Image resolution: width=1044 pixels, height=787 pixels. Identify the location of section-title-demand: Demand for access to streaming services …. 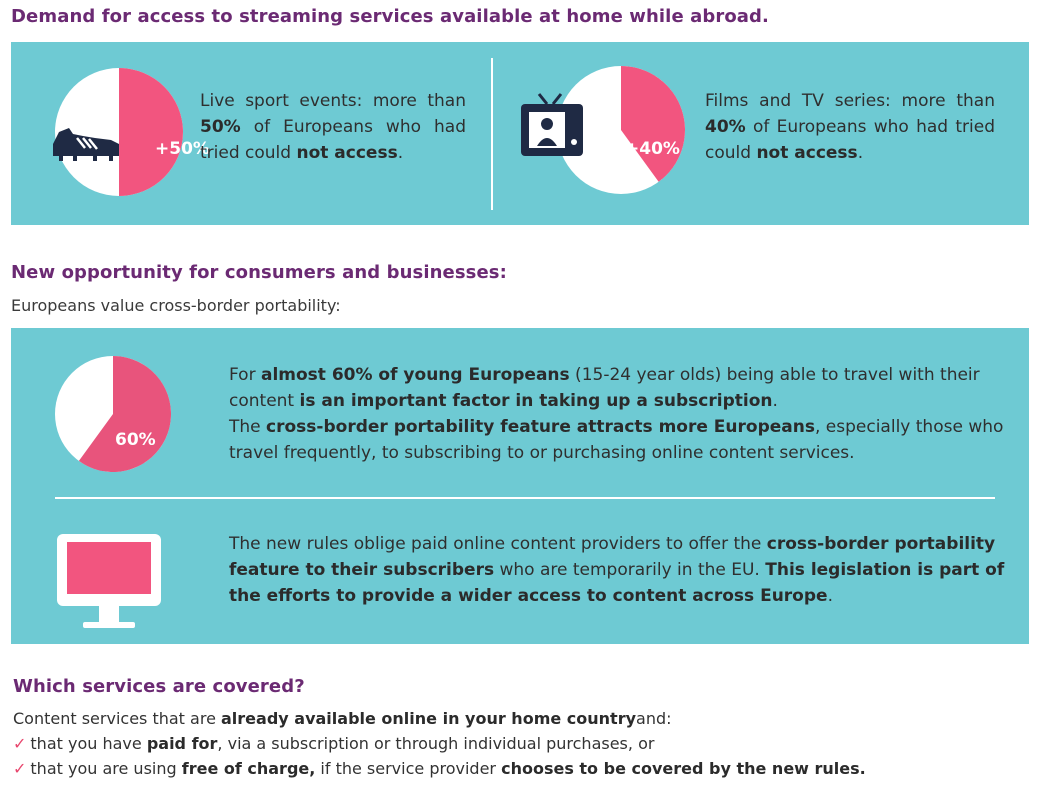
(390, 16).